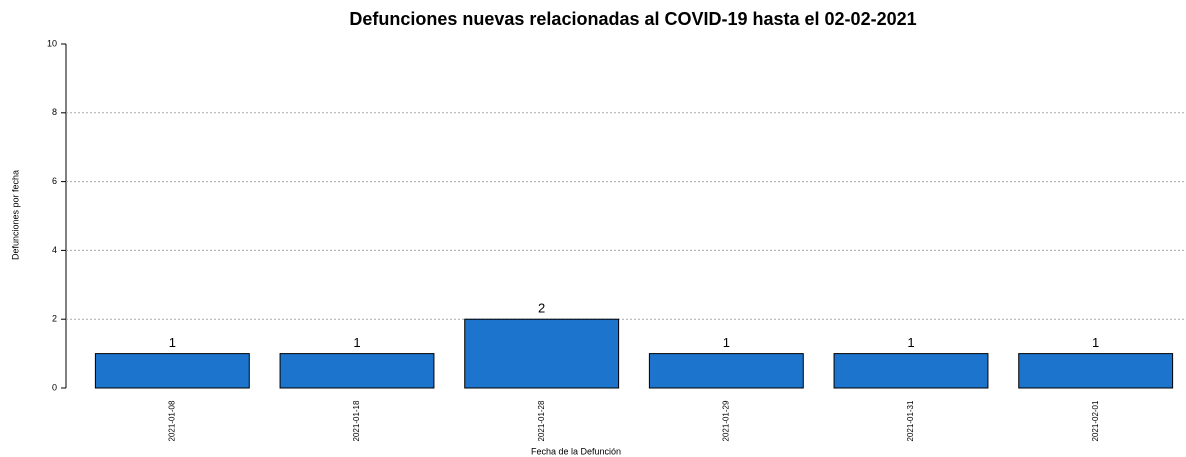 The height and width of the screenshot is (457, 1186). I want to click on data-label: 2, so click(541, 308).